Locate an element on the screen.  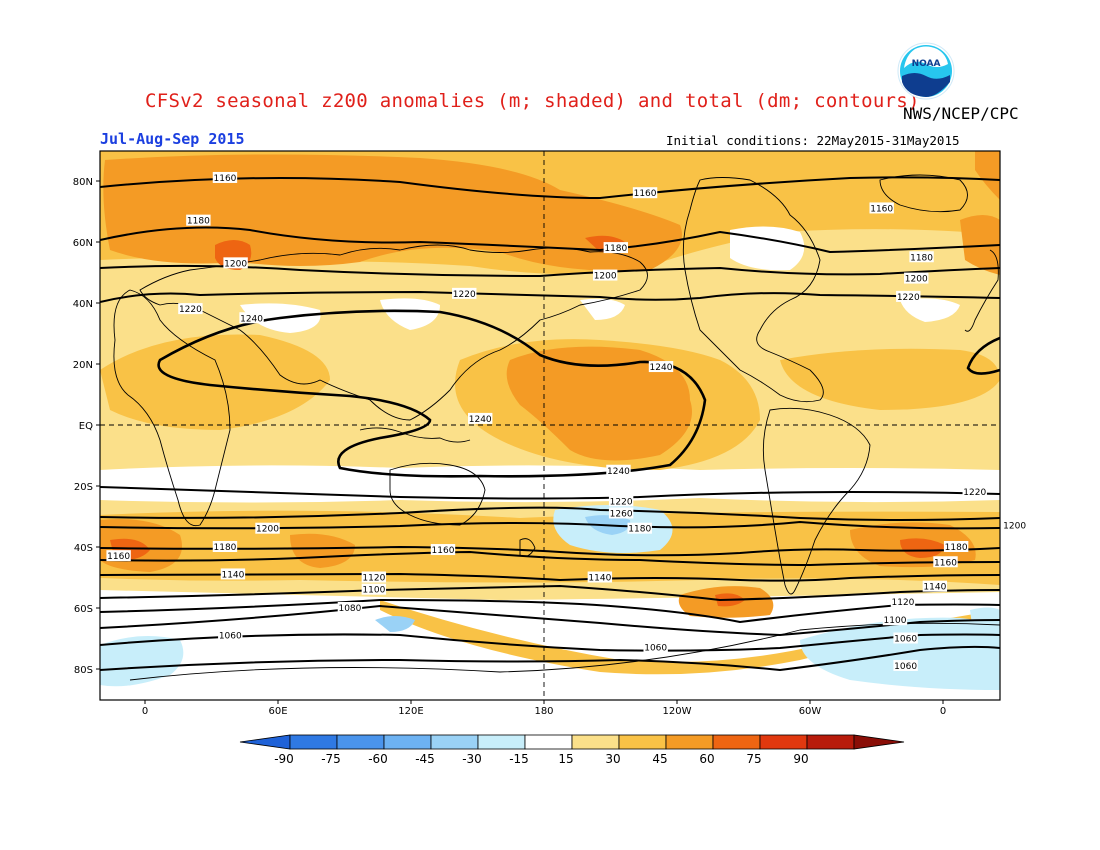
colorbar-label: 75 is located at coordinates (753, 759).